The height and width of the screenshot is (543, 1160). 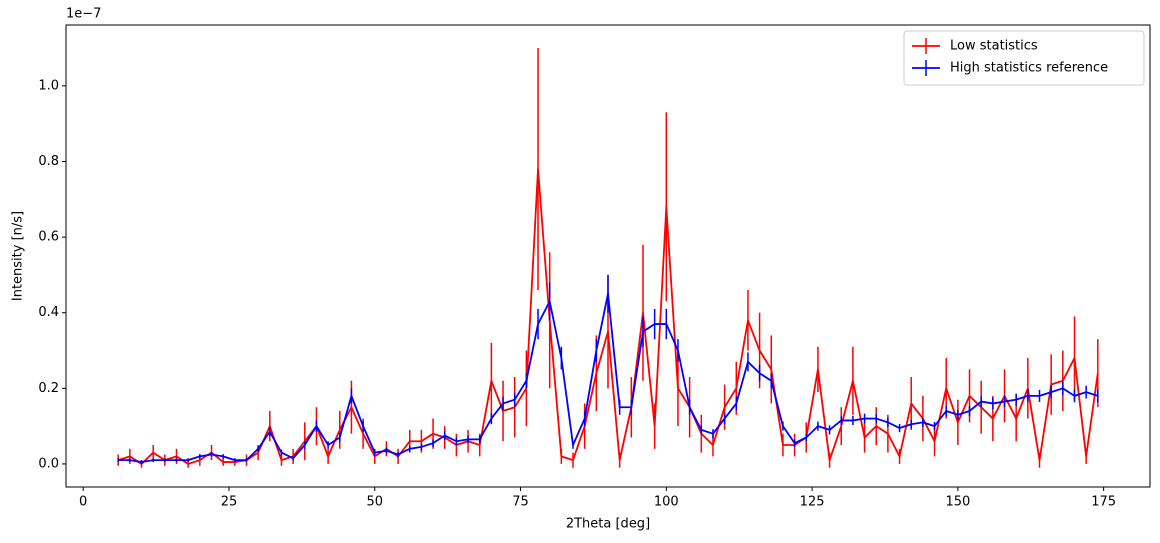 I want to click on x-axis-label: 2Theta [deg], so click(x=608, y=524).